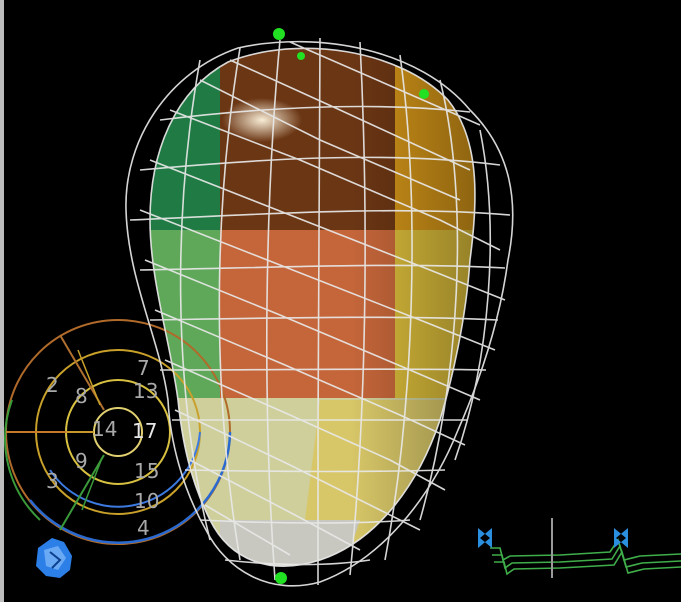 The height and width of the screenshot is (602, 681). I want to click on bullseye-label: 3, so click(52, 481).